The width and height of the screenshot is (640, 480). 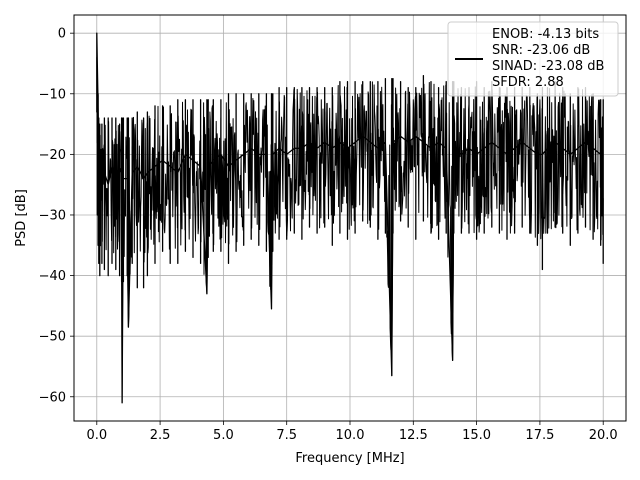 I want to click on y-tick-label: −60, so click(x=52, y=397).